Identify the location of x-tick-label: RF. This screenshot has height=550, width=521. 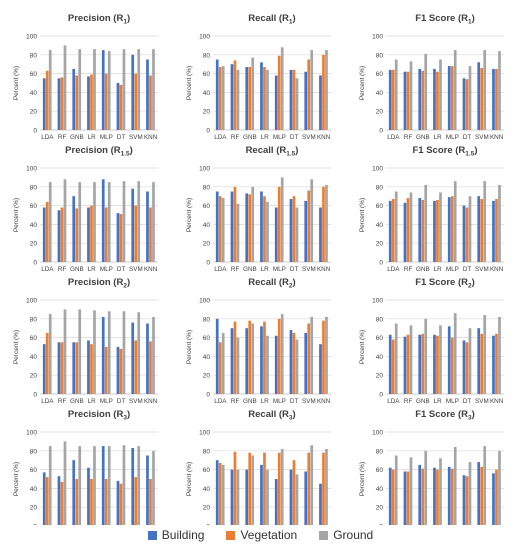
(235, 137).